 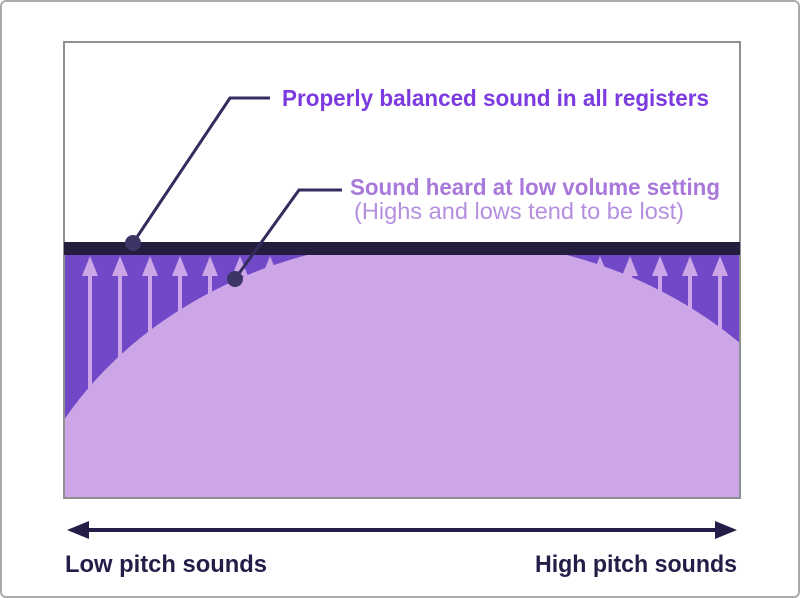 What do you see at coordinates (402, 248) in the screenshot?
I see `balanced-sound-line` at bounding box center [402, 248].